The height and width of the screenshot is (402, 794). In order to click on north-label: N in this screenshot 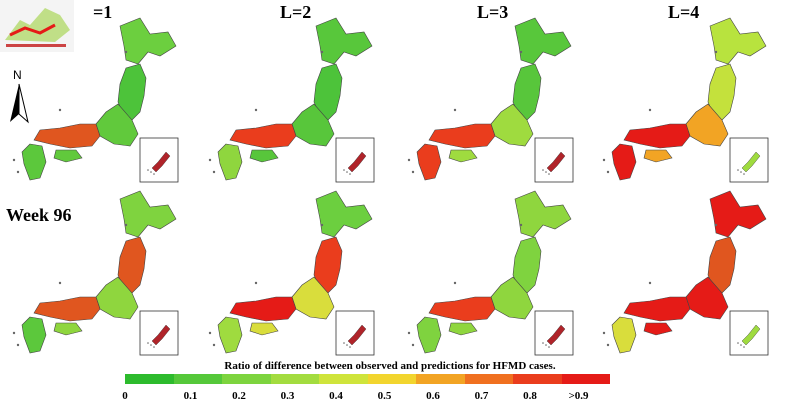, I will do `click(17, 75)`.